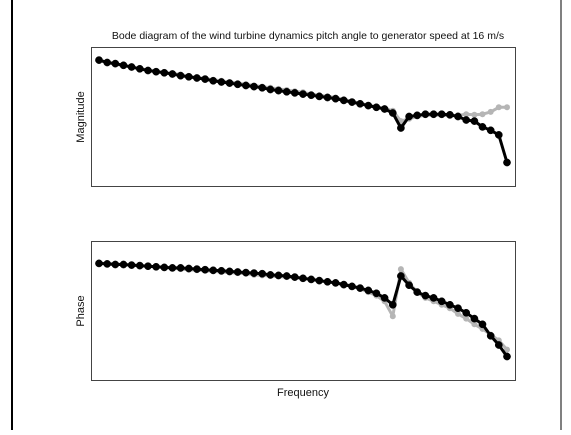 The height and width of the screenshot is (435, 571). What do you see at coordinates (81, 116) in the screenshot?
I see `magnitude-y-label: Magnitude` at bounding box center [81, 116].